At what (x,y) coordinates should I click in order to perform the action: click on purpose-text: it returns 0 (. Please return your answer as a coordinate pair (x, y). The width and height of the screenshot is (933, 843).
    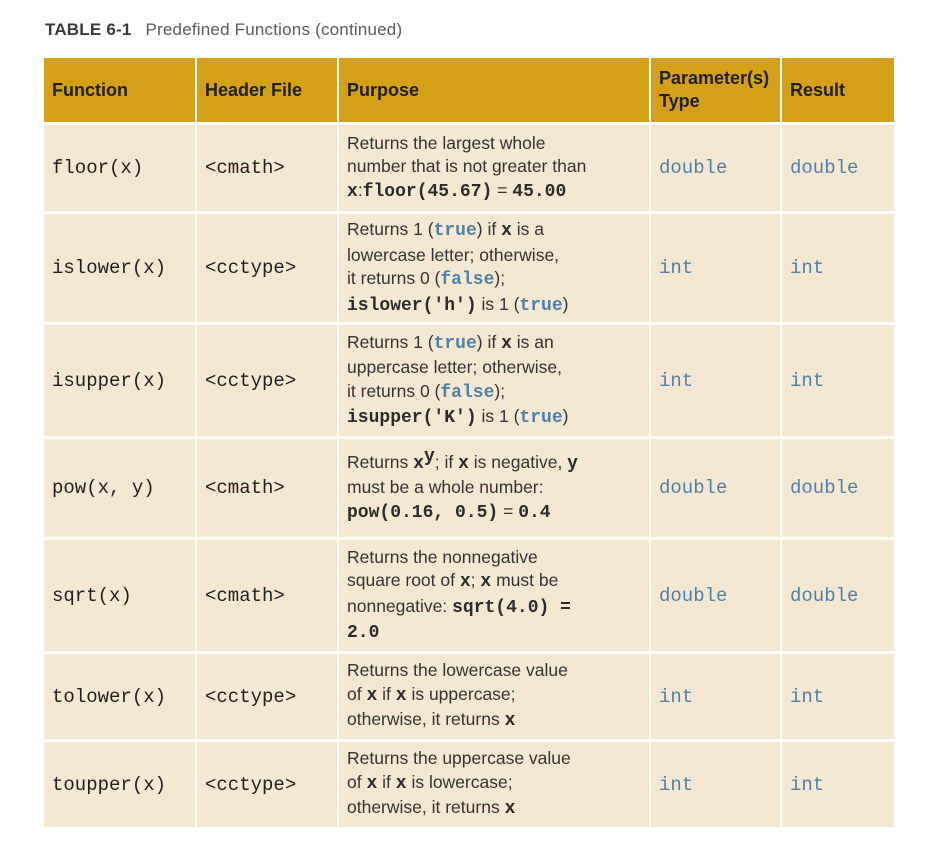
    Looking at the image, I should click on (394, 390).